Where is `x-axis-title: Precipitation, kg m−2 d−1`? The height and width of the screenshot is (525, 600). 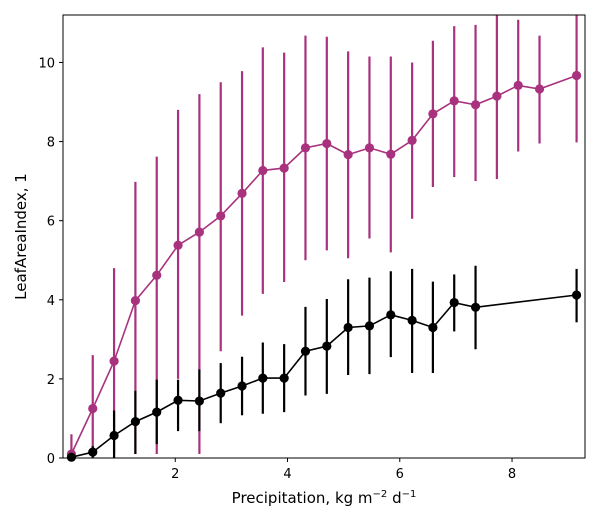
x-axis-title: Precipitation, kg m−2 d−1 is located at coordinates (324, 498).